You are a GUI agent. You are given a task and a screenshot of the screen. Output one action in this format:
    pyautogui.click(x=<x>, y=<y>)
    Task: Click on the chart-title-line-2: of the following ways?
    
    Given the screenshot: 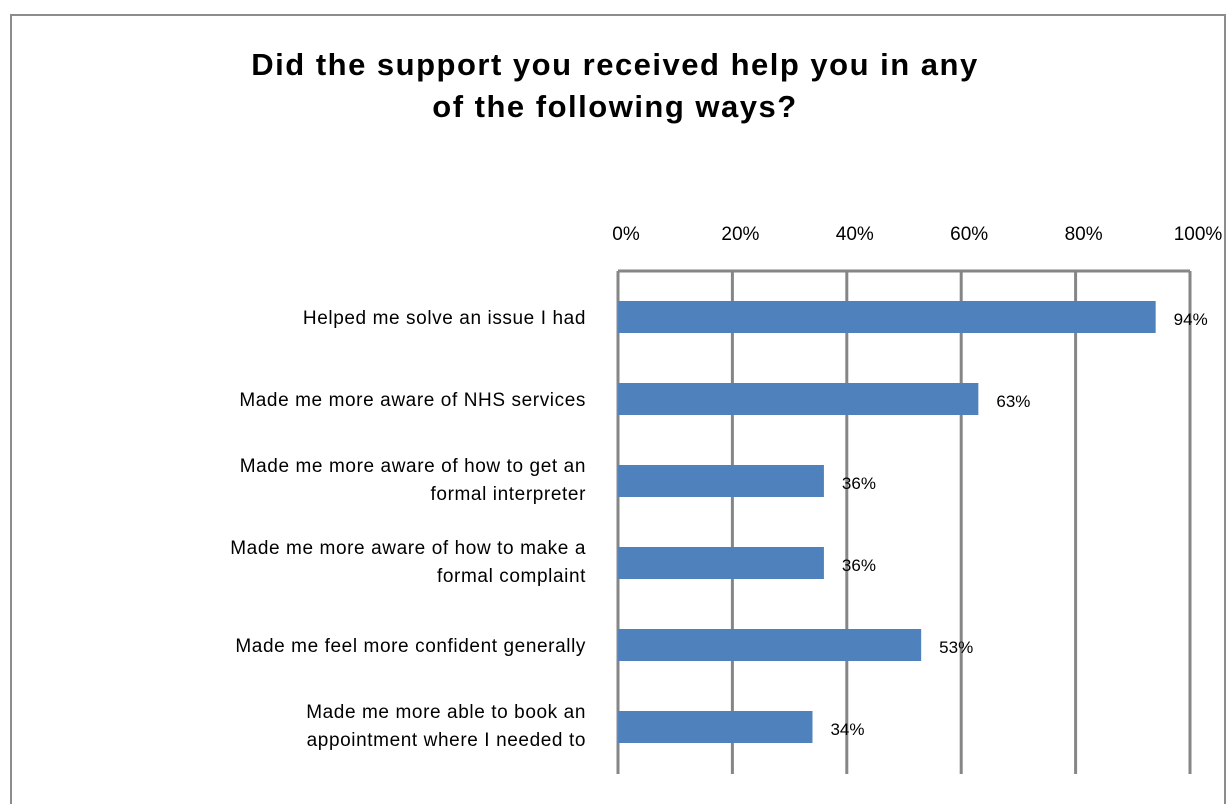 What is the action you would take?
    pyautogui.click(x=615, y=106)
    